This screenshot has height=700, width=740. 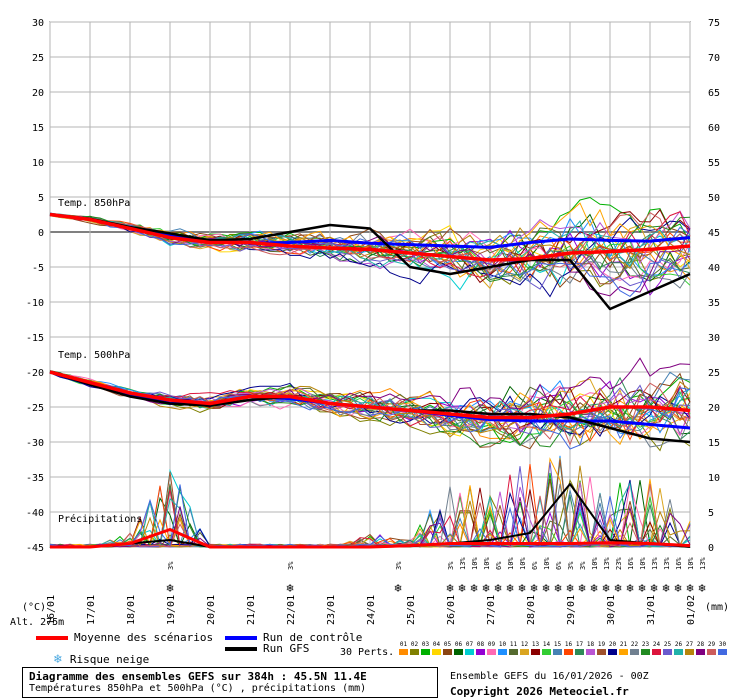 What do you see at coordinates (546, 644) in the screenshot?
I see `pert-number: 14` at bounding box center [546, 644].